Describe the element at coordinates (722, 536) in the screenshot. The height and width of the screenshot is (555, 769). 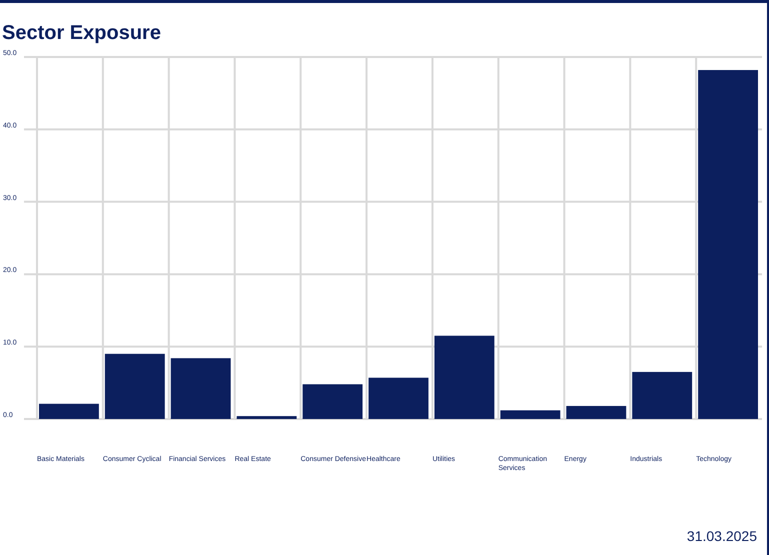
I see `text: 31.03.2025` at that location.